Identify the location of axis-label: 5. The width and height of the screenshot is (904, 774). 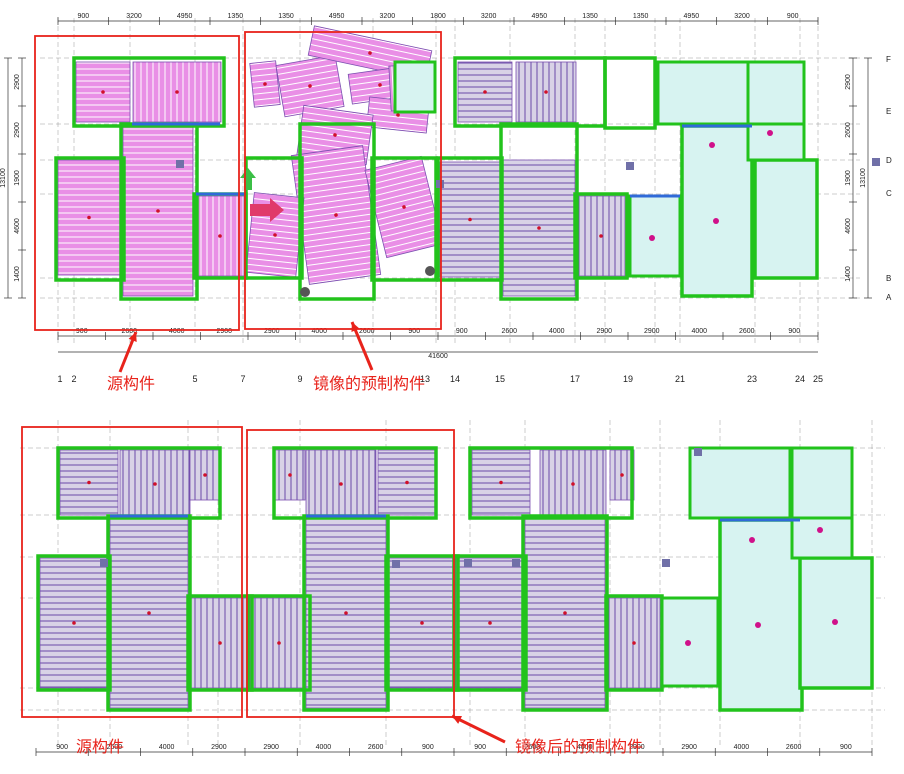
(194, 379).